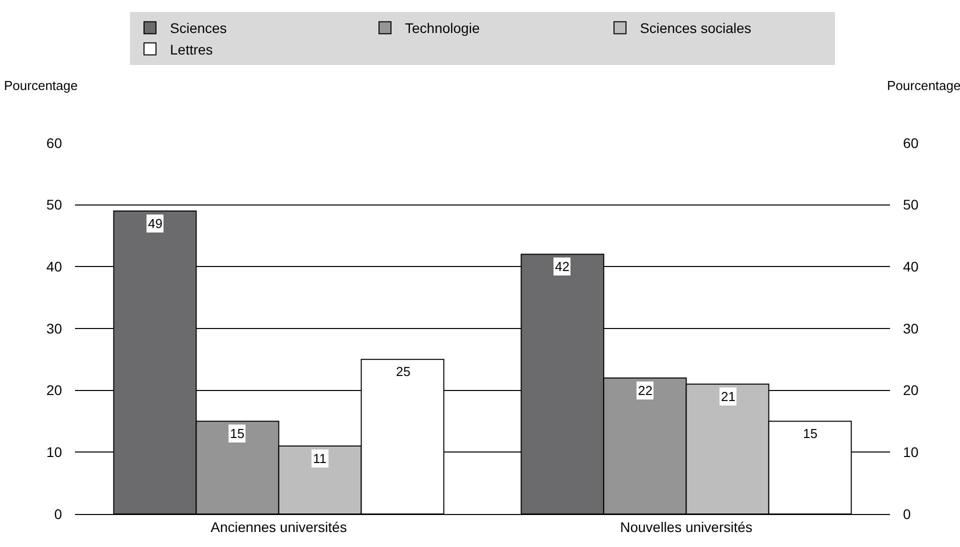 The width and height of the screenshot is (960, 547). Describe the element at coordinates (645, 390) in the screenshot. I see `data-label: 22` at that location.